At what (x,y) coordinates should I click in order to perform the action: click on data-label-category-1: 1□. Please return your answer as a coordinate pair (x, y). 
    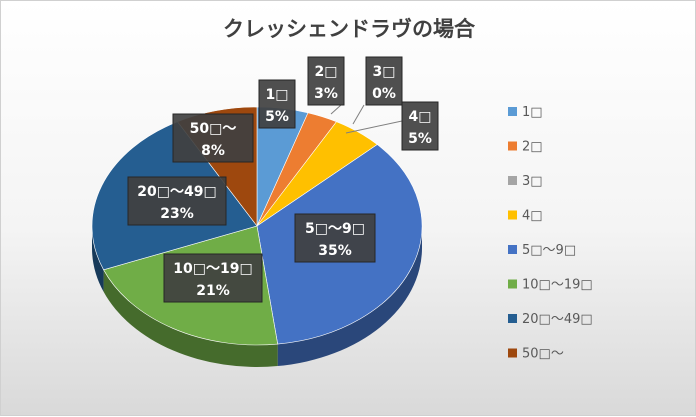
    Looking at the image, I should click on (277, 95).